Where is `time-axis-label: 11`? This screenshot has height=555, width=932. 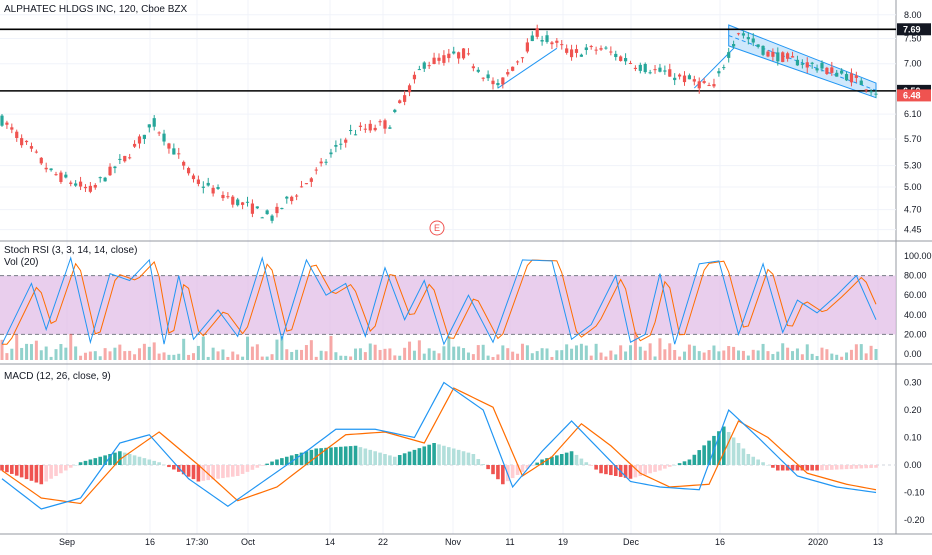
time-axis-label: 11 is located at coordinates (509, 542).